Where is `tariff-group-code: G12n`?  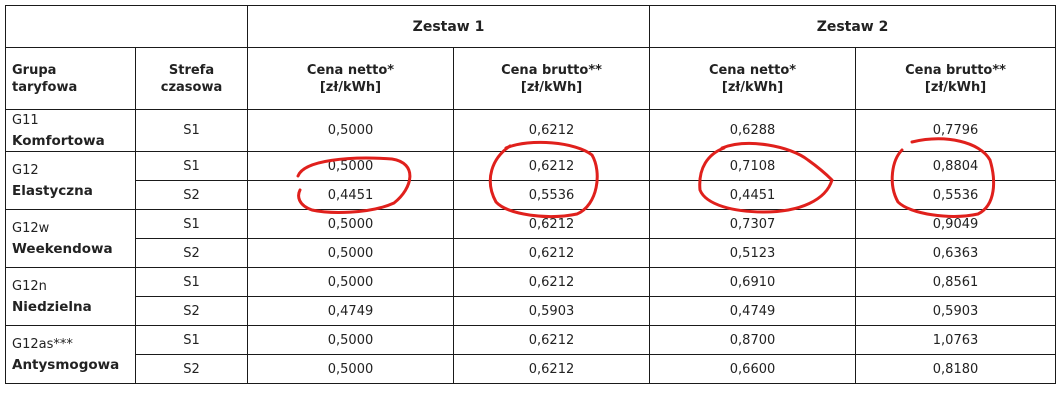 tariff-group-code: G12n is located at coordinates (29, 286).